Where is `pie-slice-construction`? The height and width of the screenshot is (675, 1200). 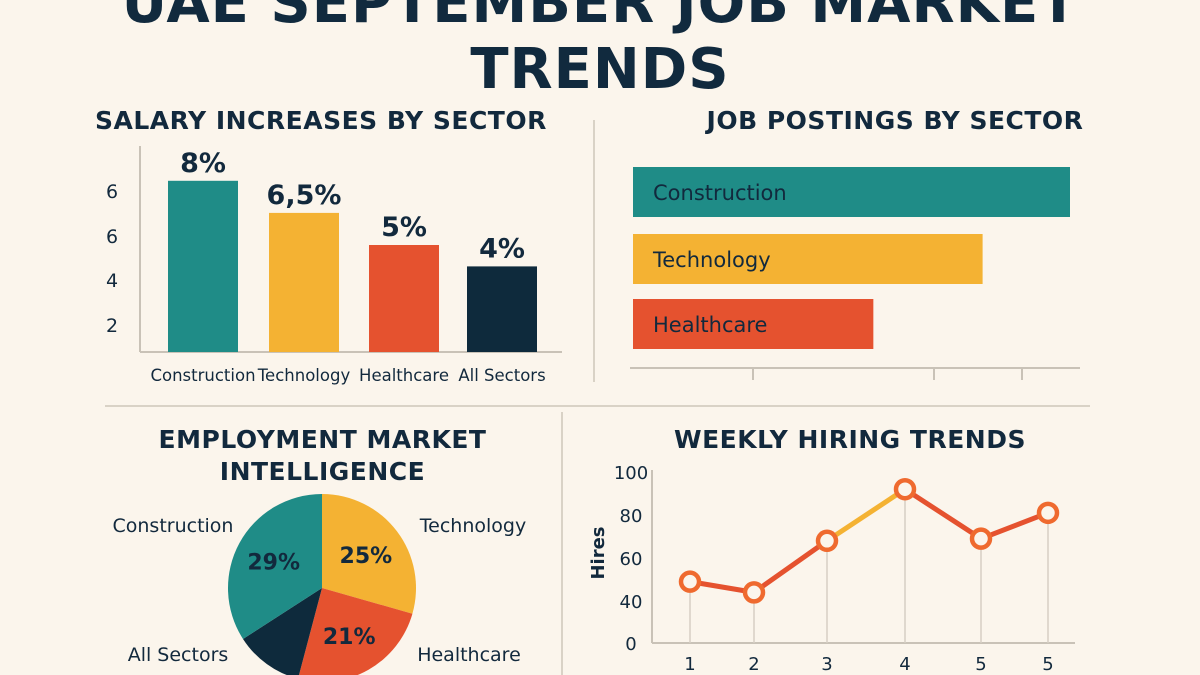
pie-slice-construction is located at coordinates (274, 566).